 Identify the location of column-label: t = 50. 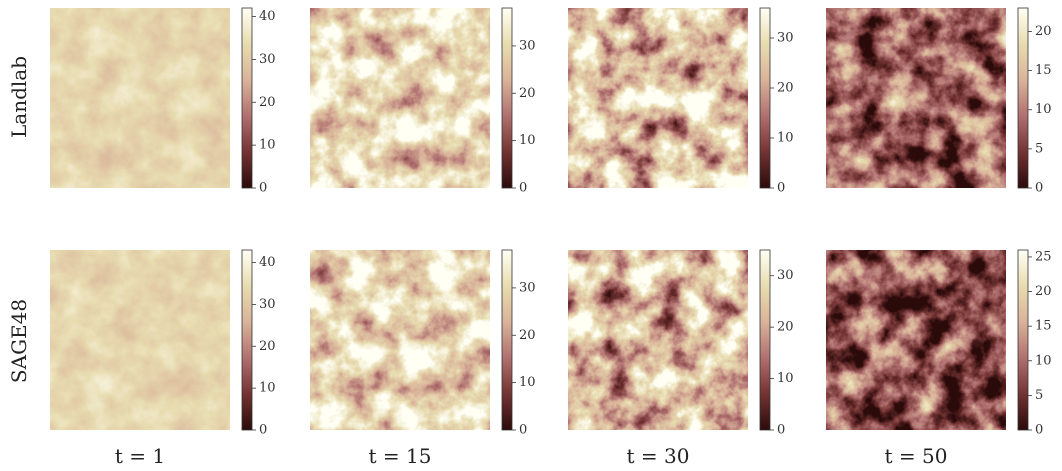
(916, 456).